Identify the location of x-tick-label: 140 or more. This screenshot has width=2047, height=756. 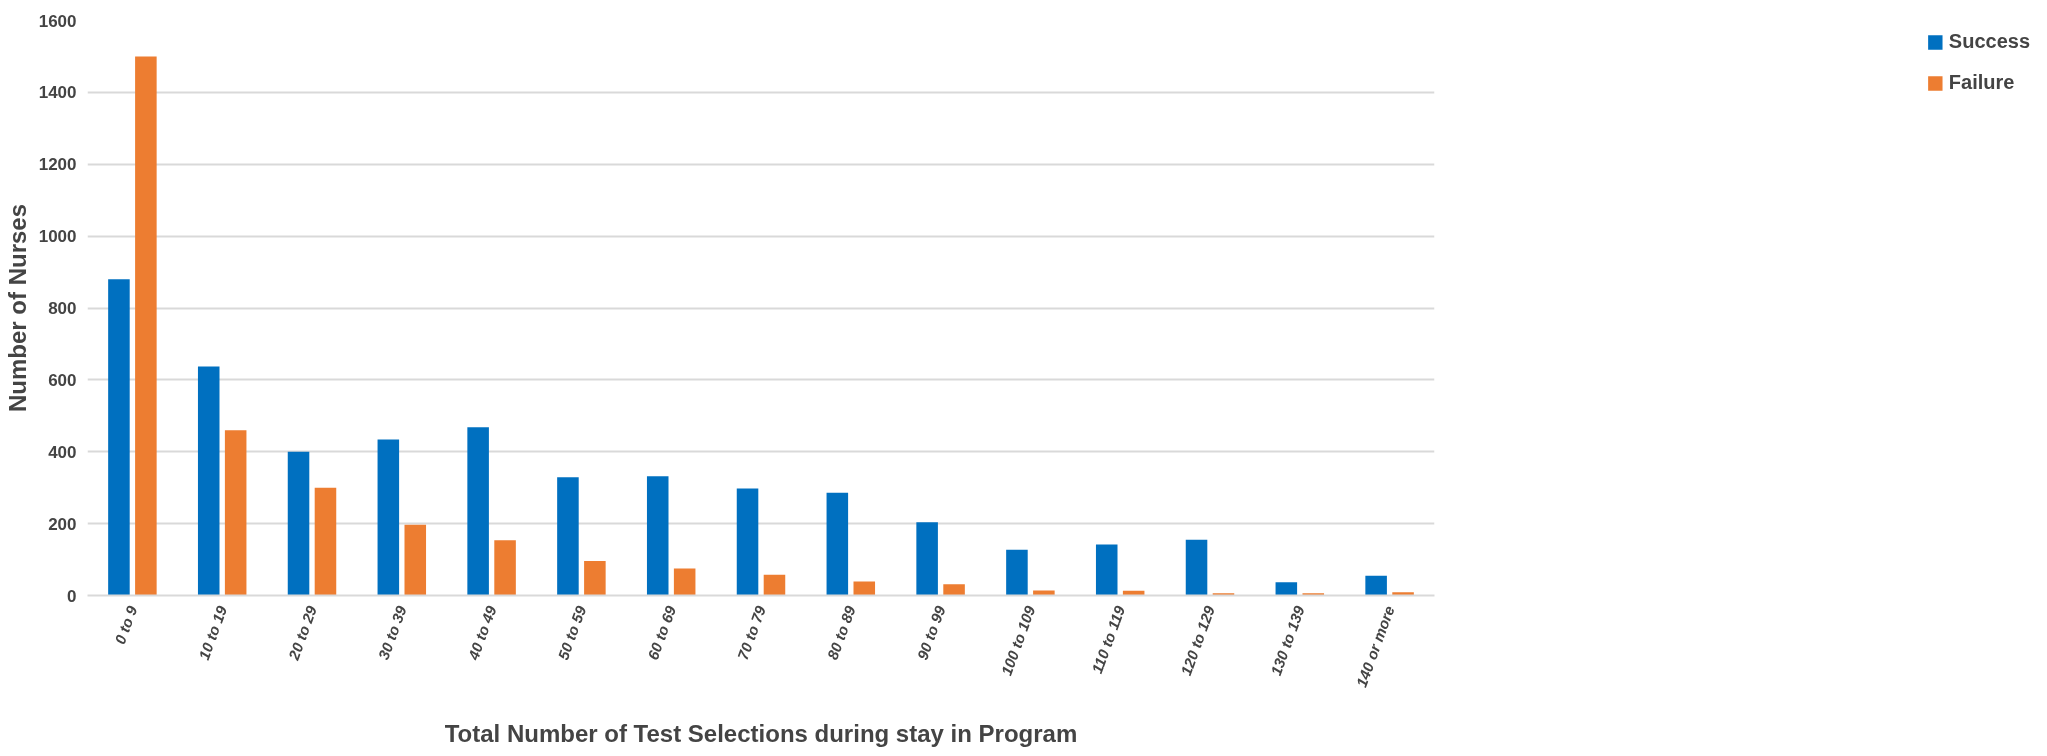
(1375, 646).